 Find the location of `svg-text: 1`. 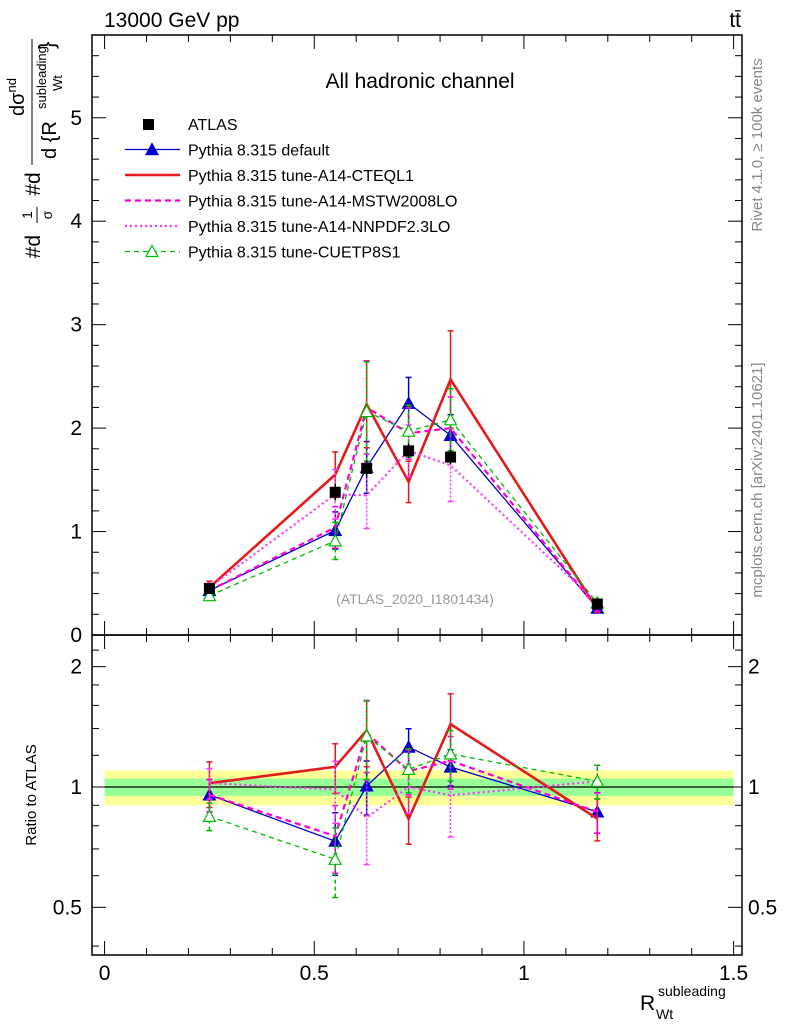

svg-text: 1 is located at coordinates (27, 215).